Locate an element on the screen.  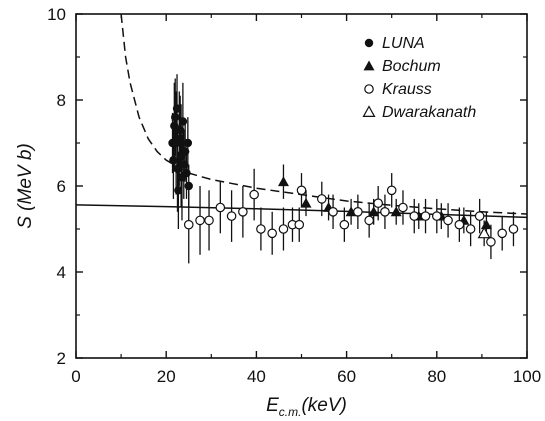
x-axis-label-main: E is located at coordinates (272, 405).